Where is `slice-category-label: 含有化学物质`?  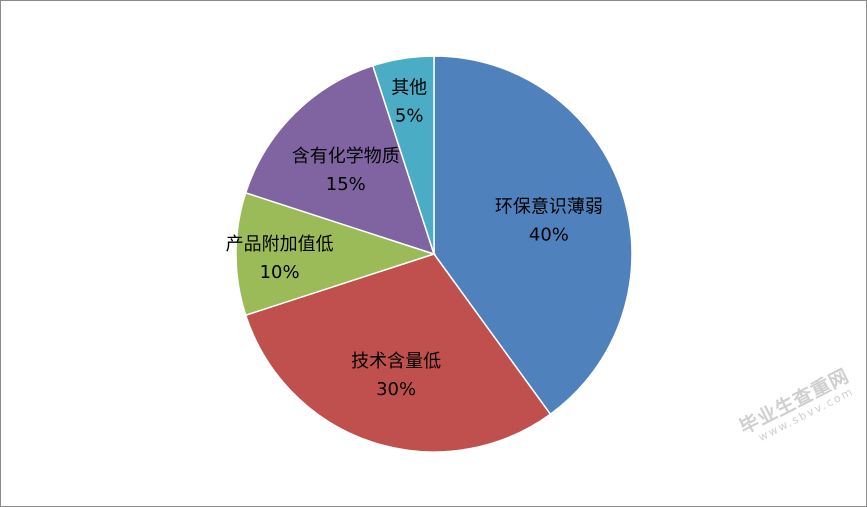 slice-category-label: 含有化学物质 is located at coordinates (346, 156).